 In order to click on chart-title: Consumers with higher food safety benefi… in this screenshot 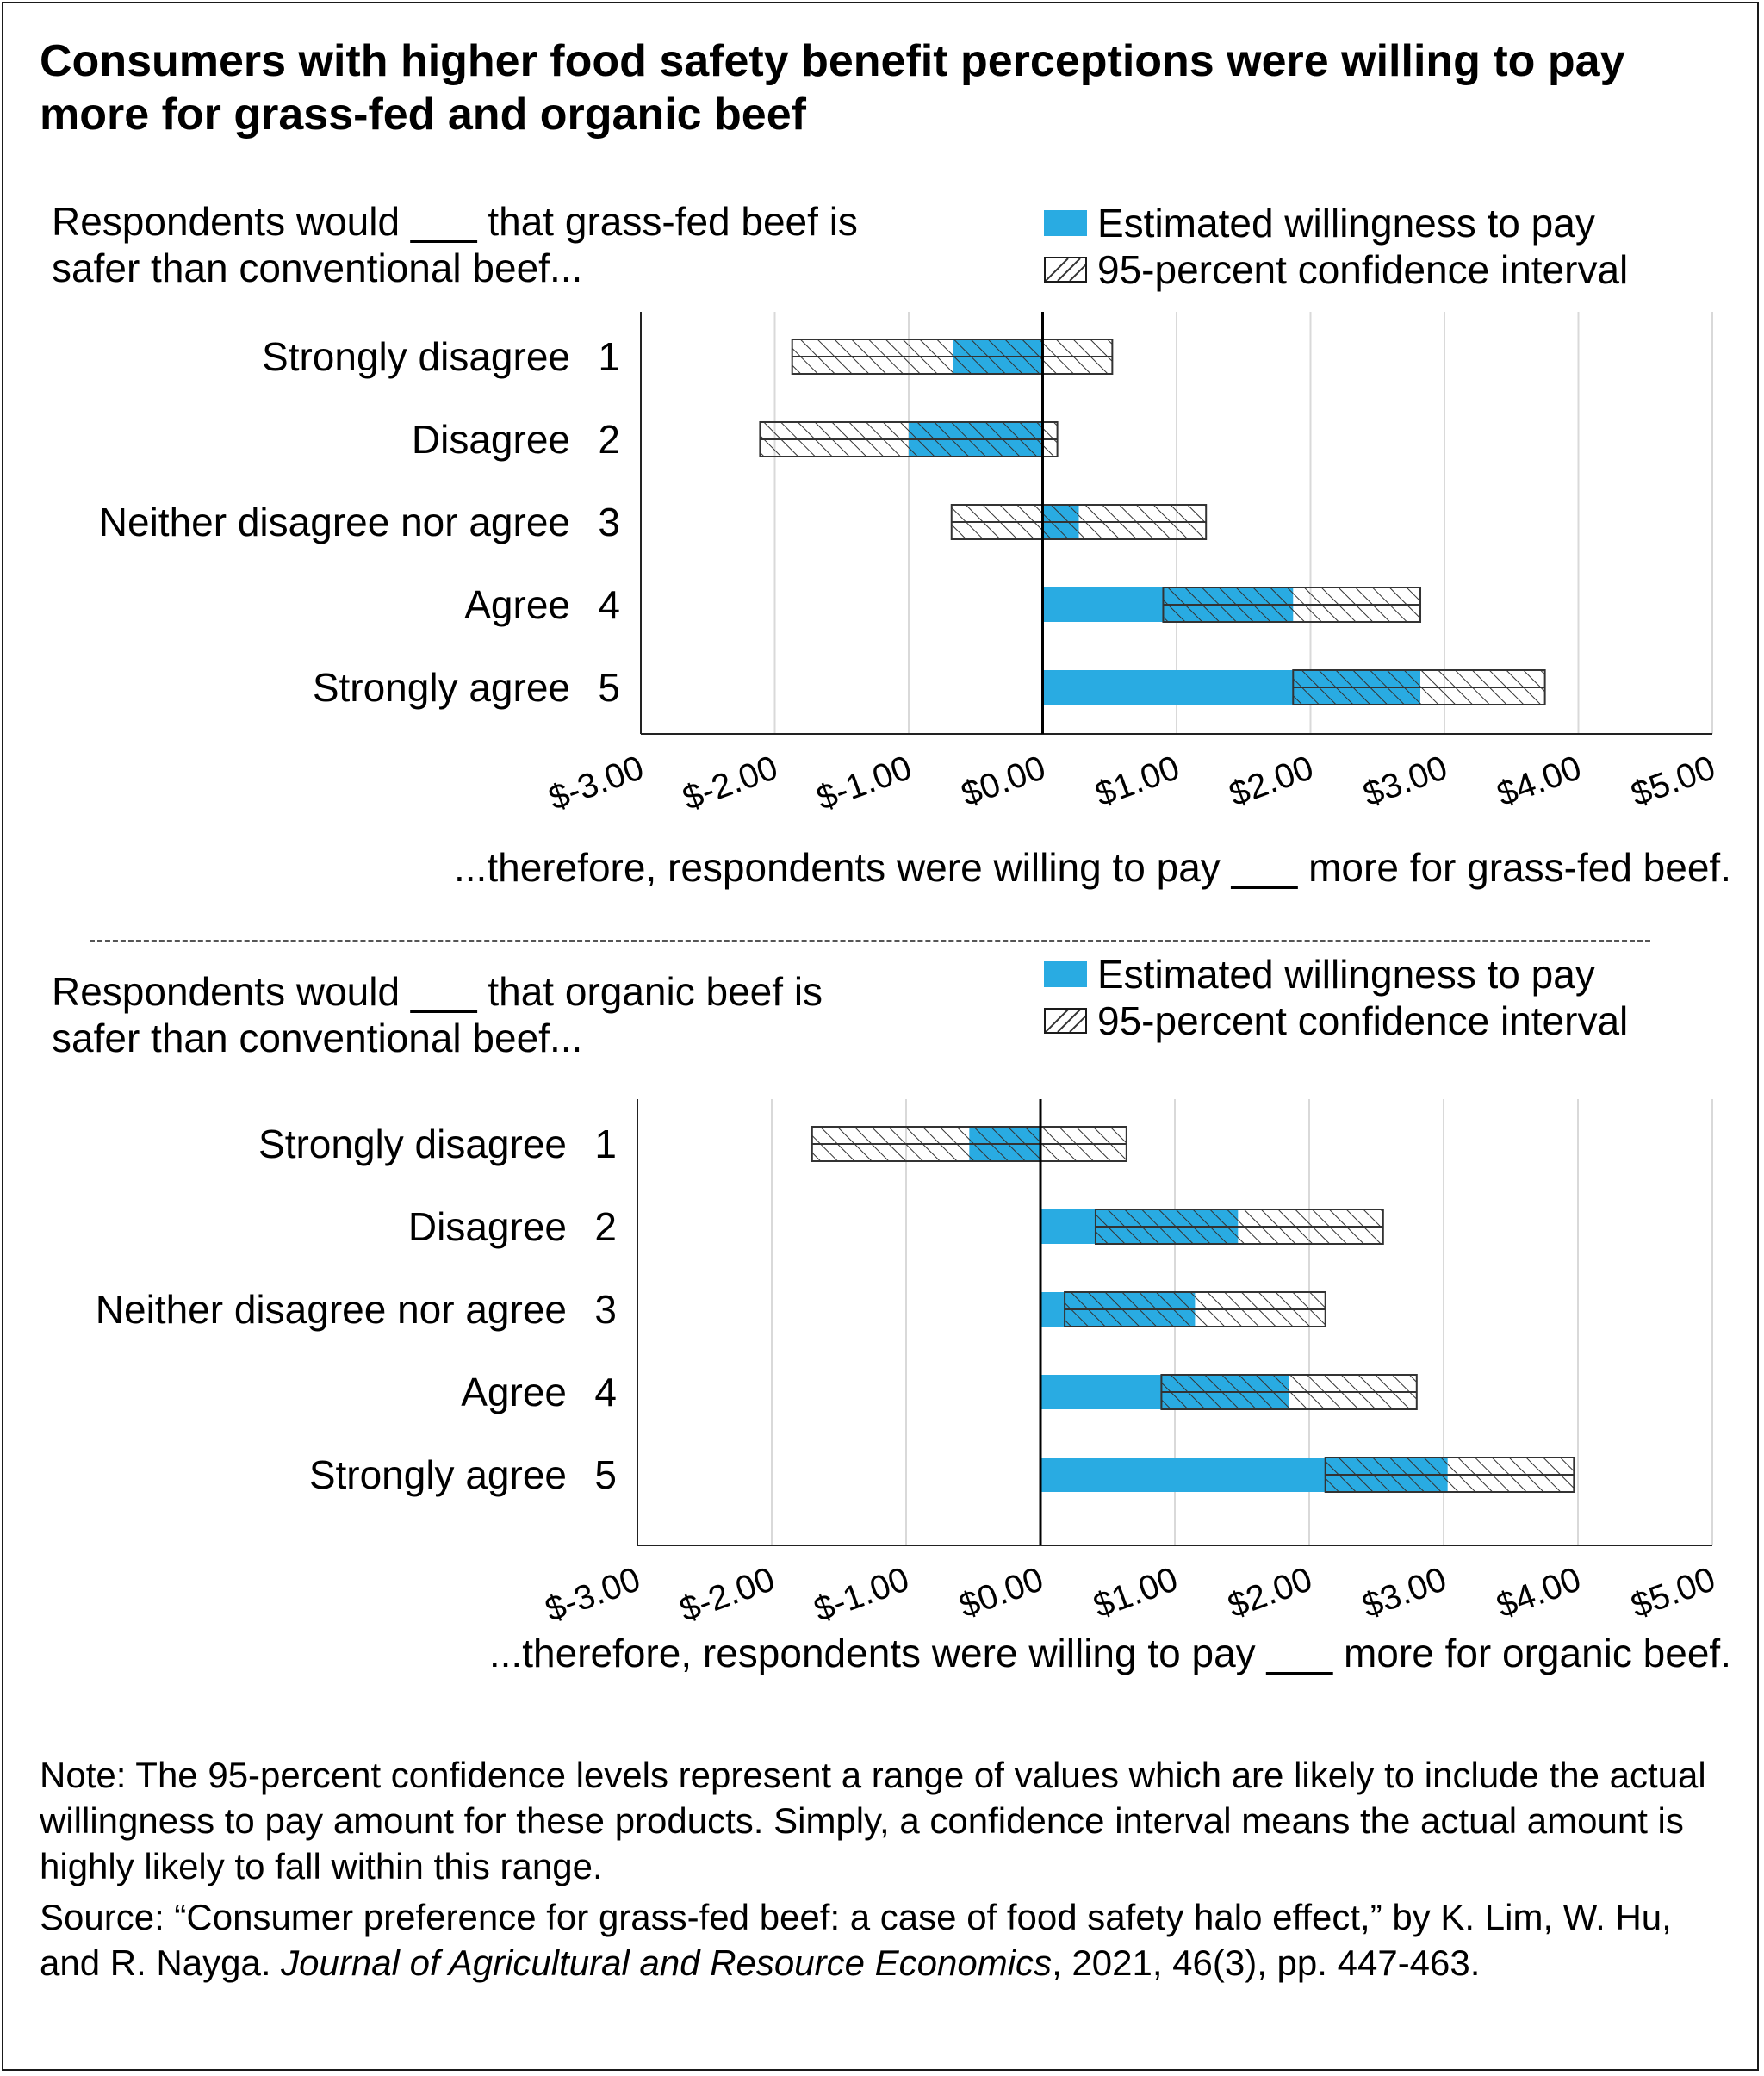, I will do `click(832, 88)`.